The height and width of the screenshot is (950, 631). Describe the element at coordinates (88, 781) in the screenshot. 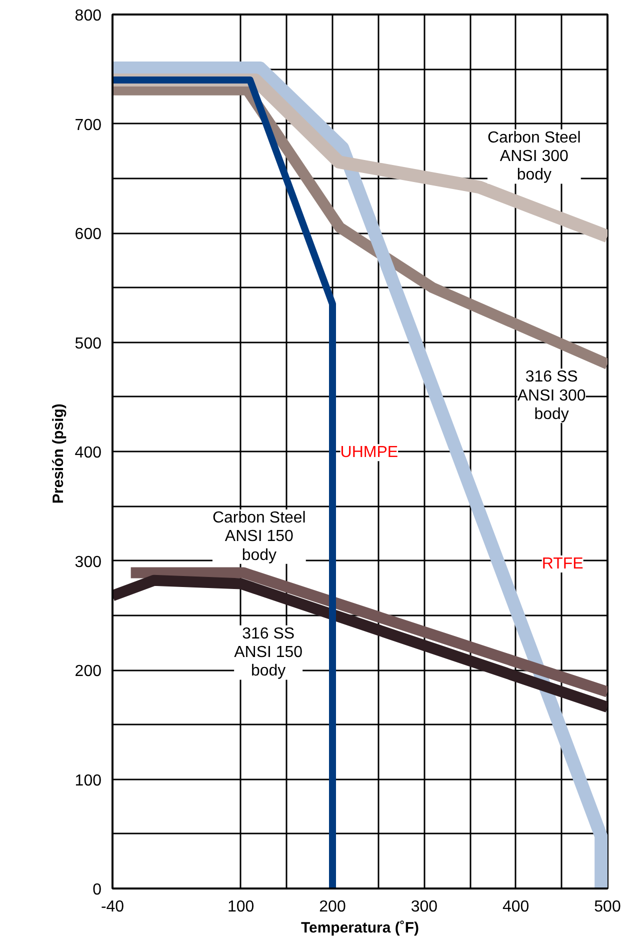

I see `y-tick-label: 100` at that location.